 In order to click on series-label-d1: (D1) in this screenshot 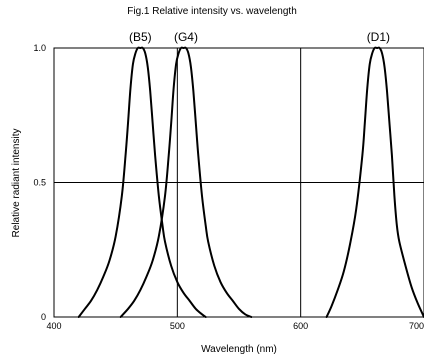, I will do `click(378, 37)`.